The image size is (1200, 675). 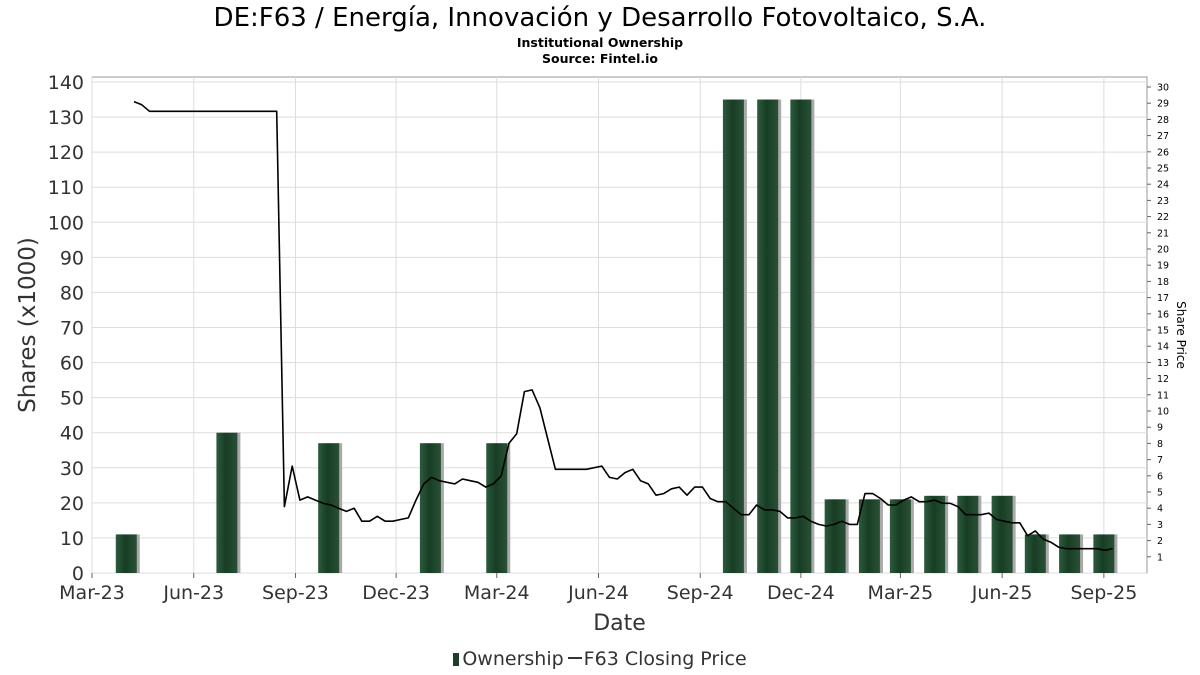 I want to click on y2-tick-label: 10, so click(x=1163, y=412).